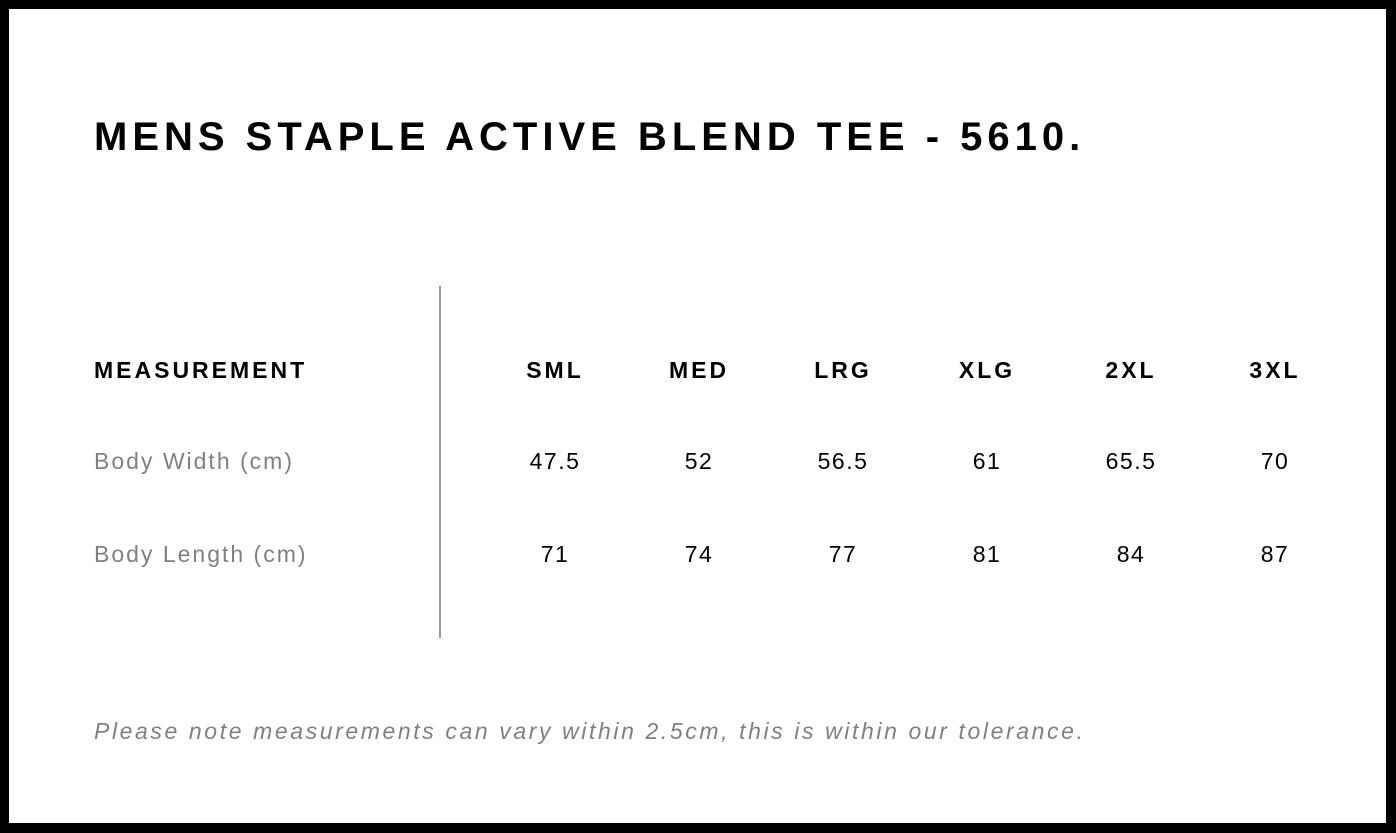 This screenshot has width=1396, height=833. Describe the element at coordinates (987, 554) in the screenshot. I see `table-cell: 81` at that location.